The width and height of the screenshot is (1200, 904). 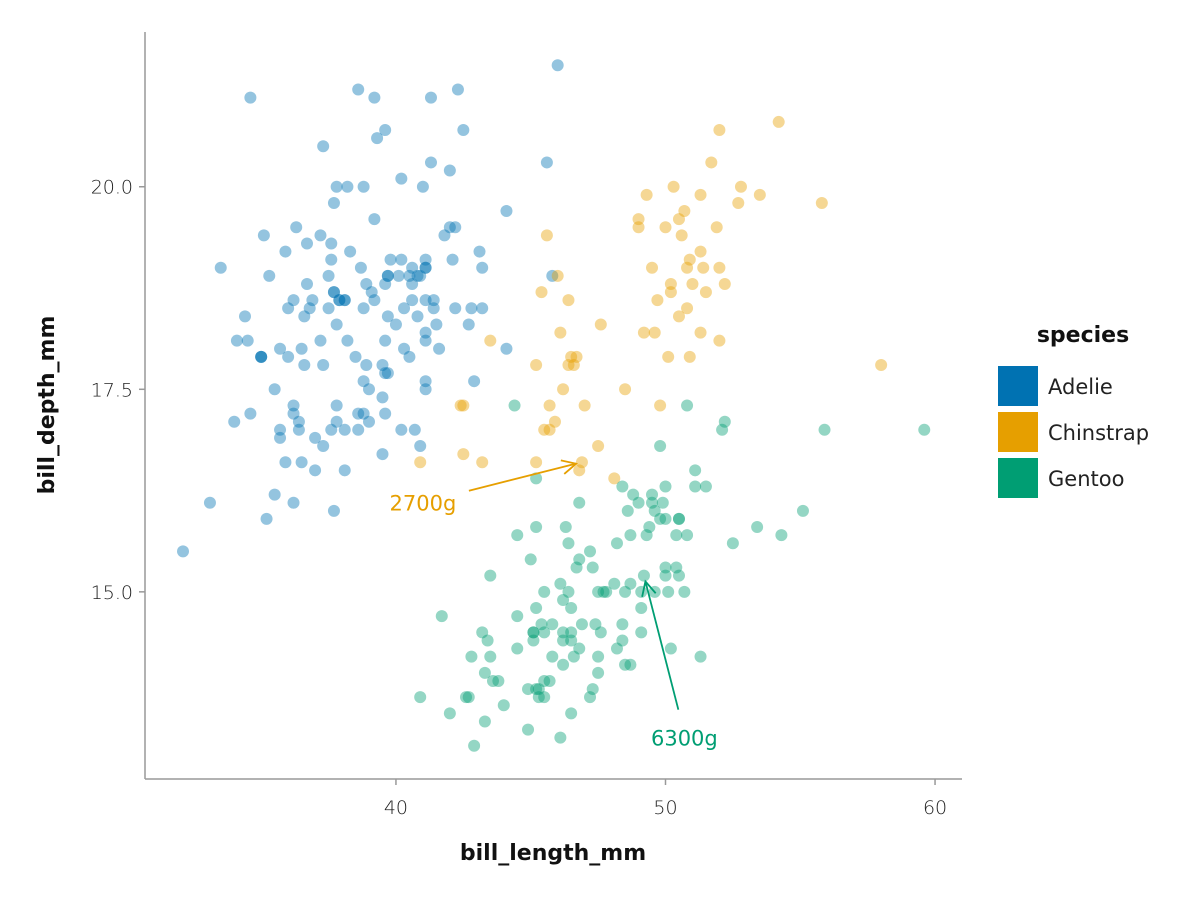 I want to click on x-axis-title: bill_length_mm, so click(x=553, y=853).